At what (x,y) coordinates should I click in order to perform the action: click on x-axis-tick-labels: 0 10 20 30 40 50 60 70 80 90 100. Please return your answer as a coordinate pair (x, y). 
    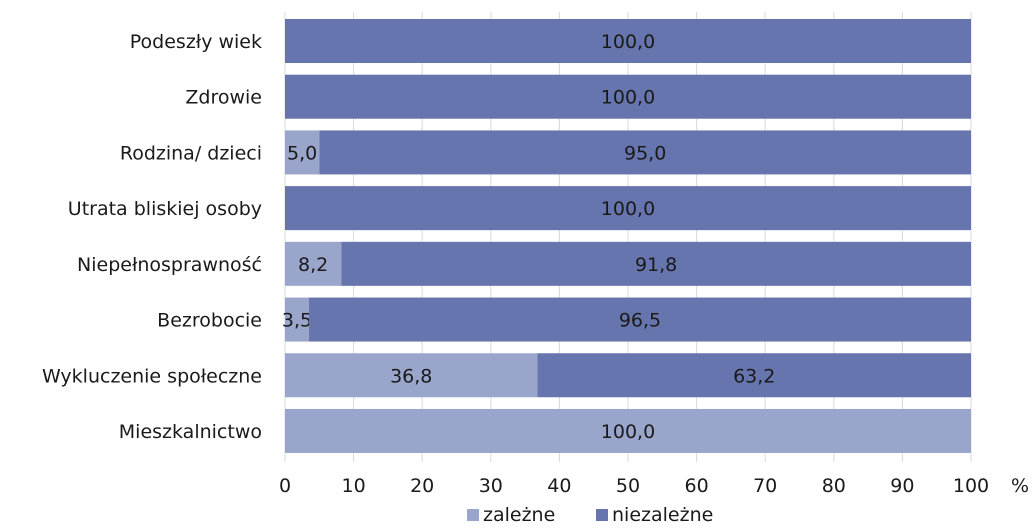
    Looking at the image, I should click on (634, 486).